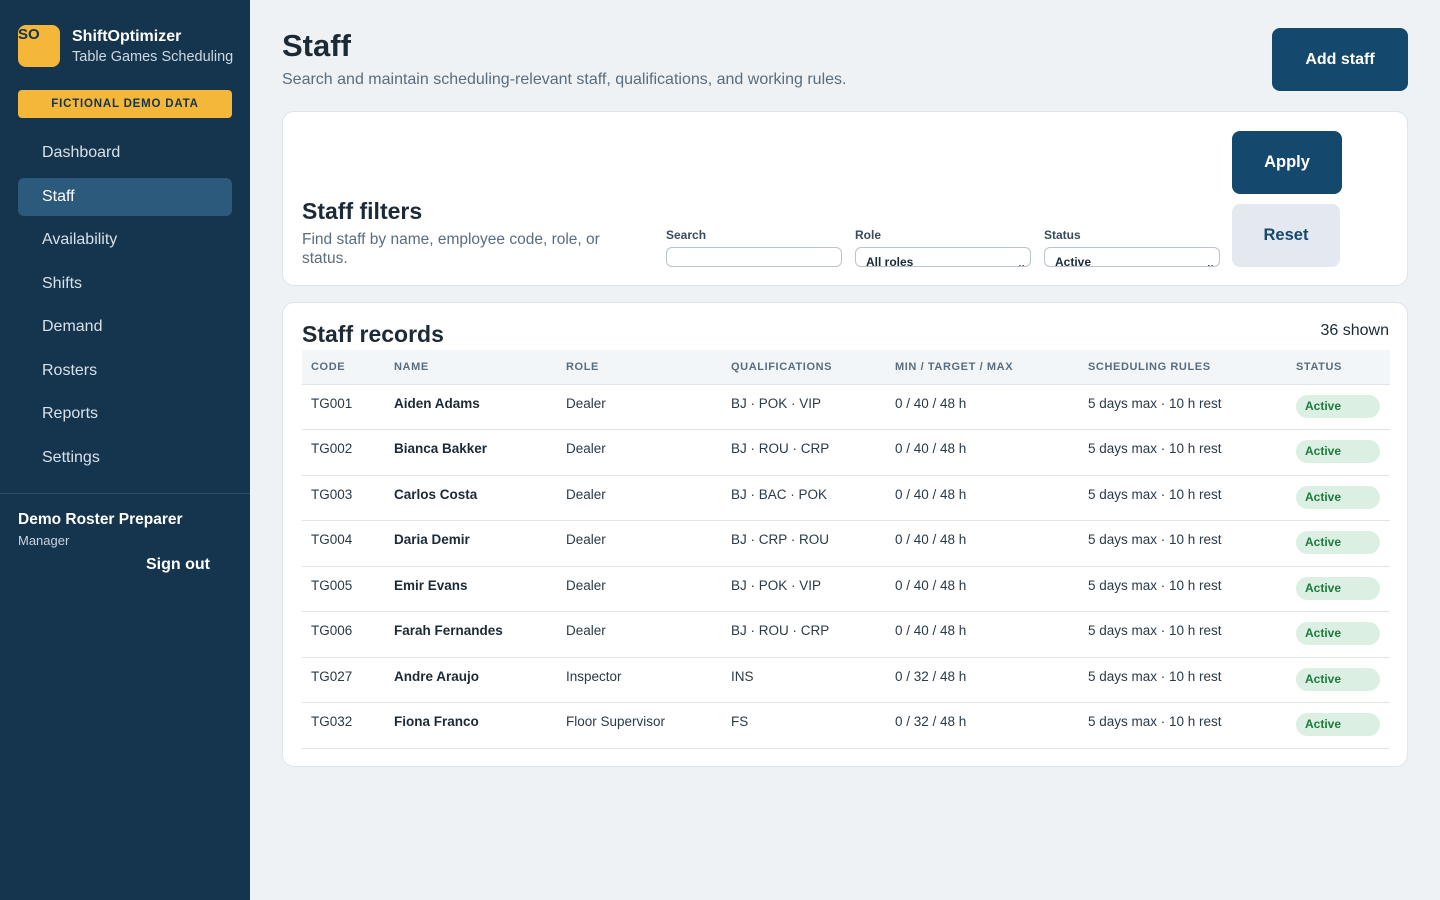 The image size is (1440, 900). Describe the element at coordinates (471, 407) in the screenshot. I see `staff-name: Aiden Adams` at that location.